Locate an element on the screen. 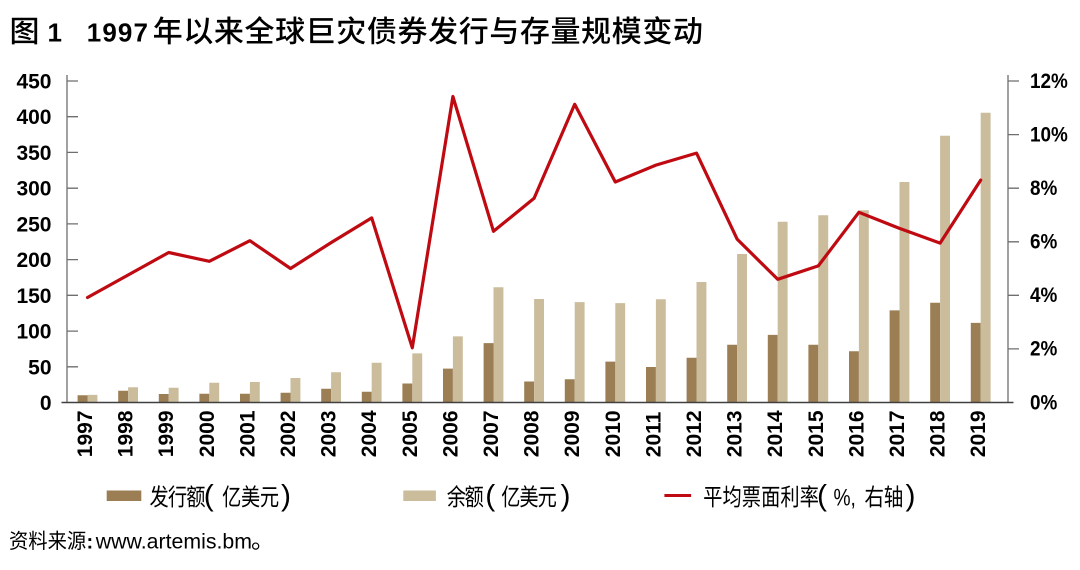  svg-text: 2016 is located at coordinates (856, 433).